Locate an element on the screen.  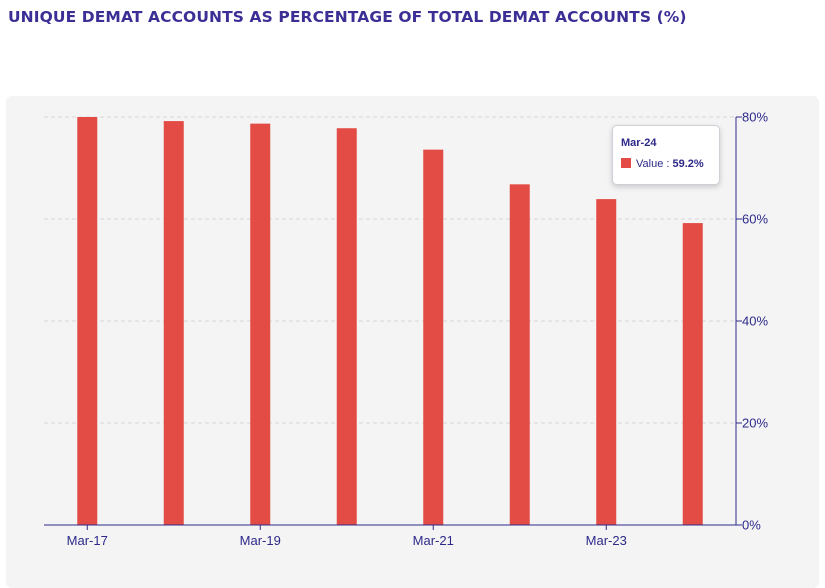
tooltip-value: 59.2% is located at coordinates (688, 164).